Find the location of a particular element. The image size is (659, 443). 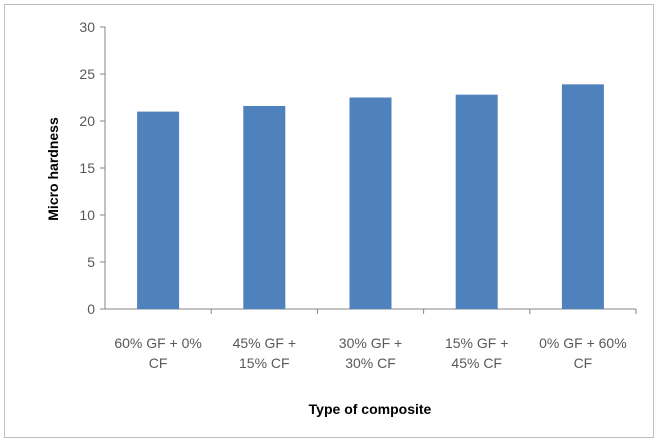

y-tick-label: 20 is located at coordinates (87, 121).